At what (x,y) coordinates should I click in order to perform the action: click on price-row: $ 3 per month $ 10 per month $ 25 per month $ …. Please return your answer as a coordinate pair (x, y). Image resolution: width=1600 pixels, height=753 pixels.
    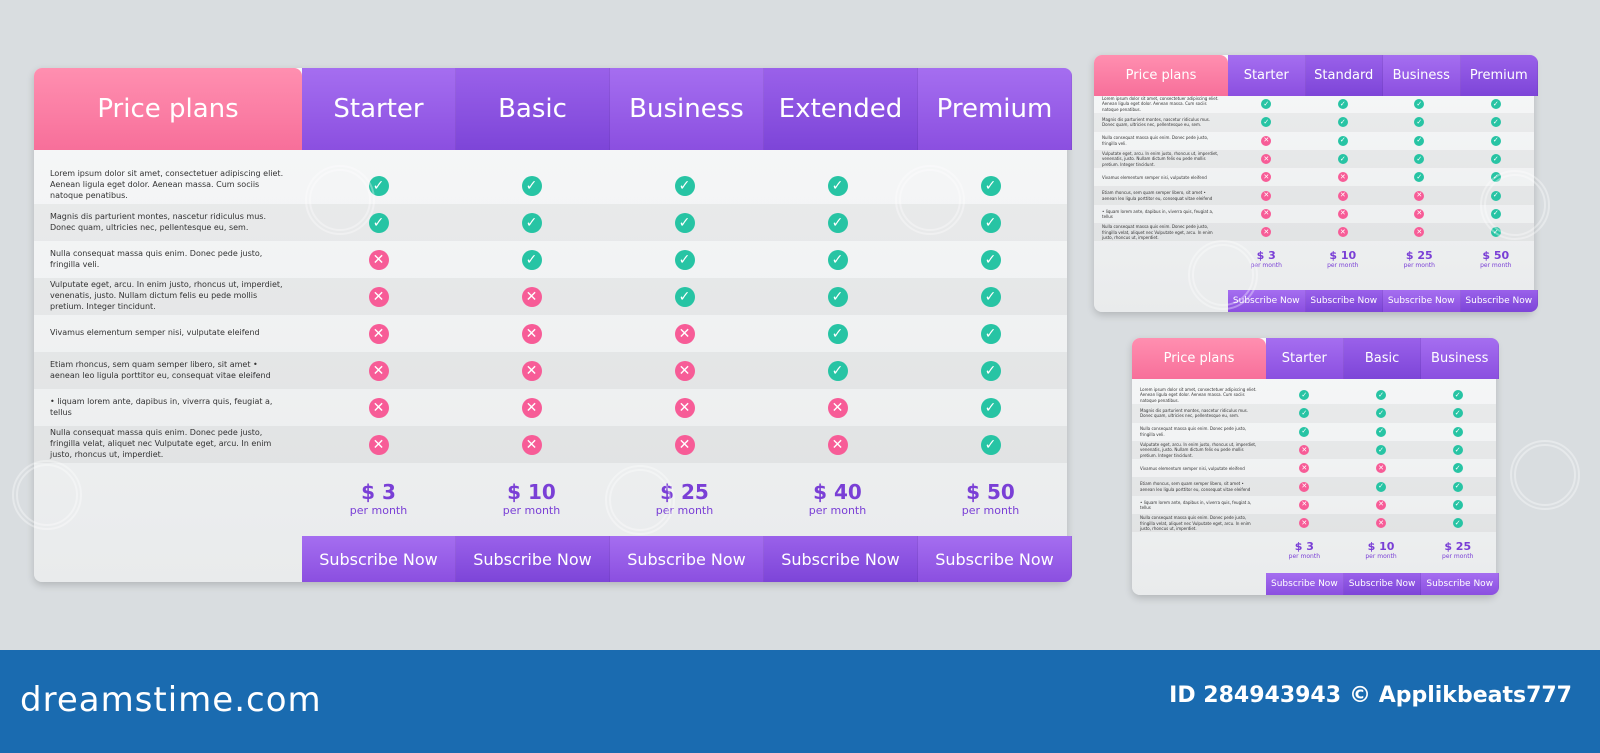
    Looking at the image, I should click on (684, 498).